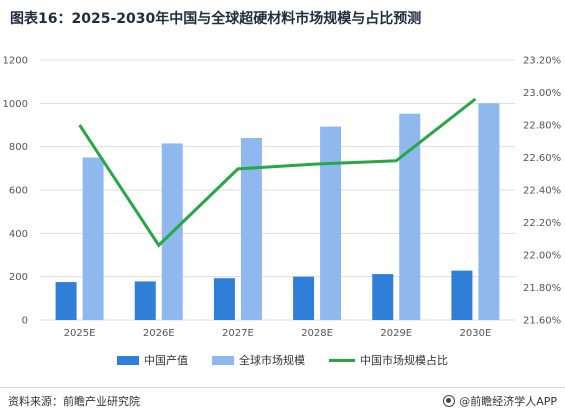 This screenshot has width=565, height=420. I want to click on legend-label-global-market: 全球市场规模, so click(272, 360).